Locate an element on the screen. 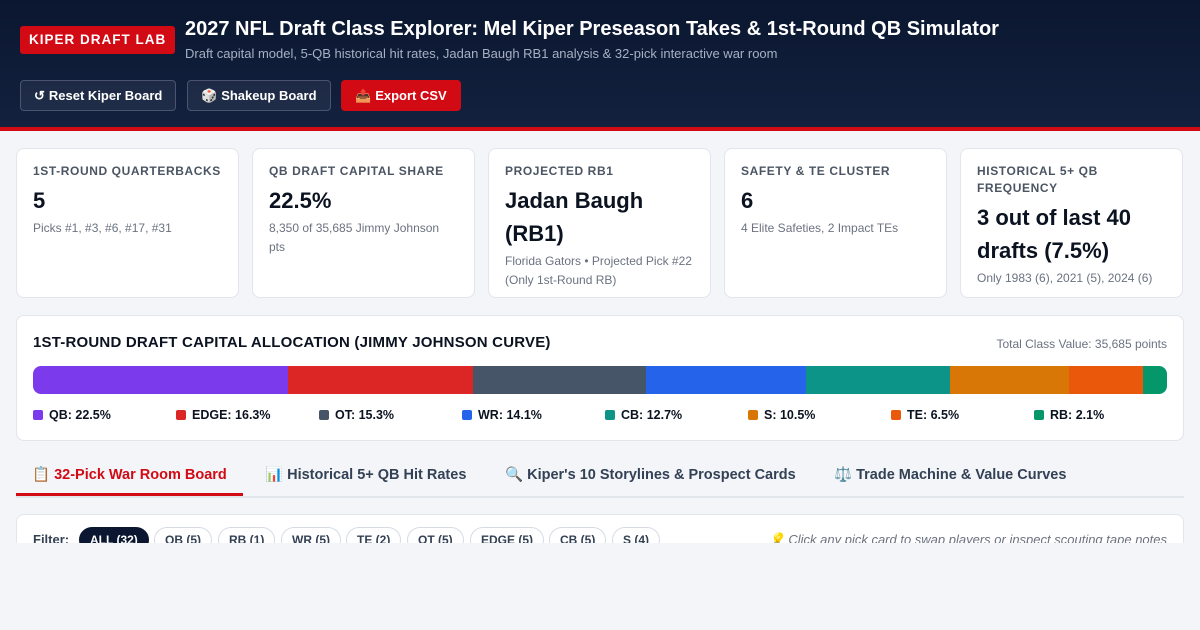 This screenshot has width=1200, height=630. allocation-stacked-bar is located at coordinates (600, 380).